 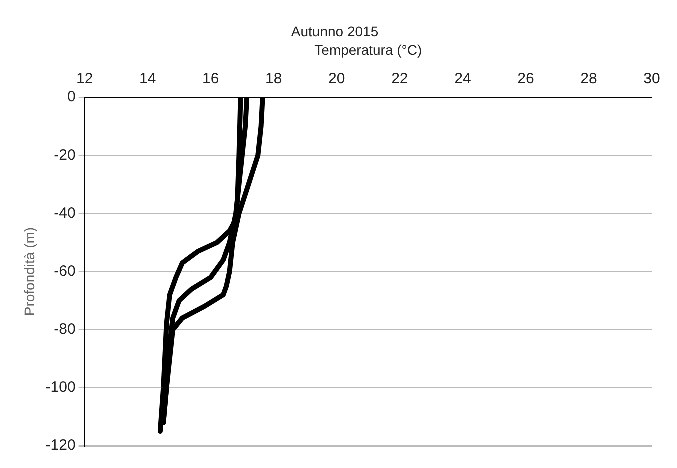 What do you see at coordinates (335, 31) in the screenshot?
I see `chart-title: Autunno 2015` at bounding box center [335, 31].